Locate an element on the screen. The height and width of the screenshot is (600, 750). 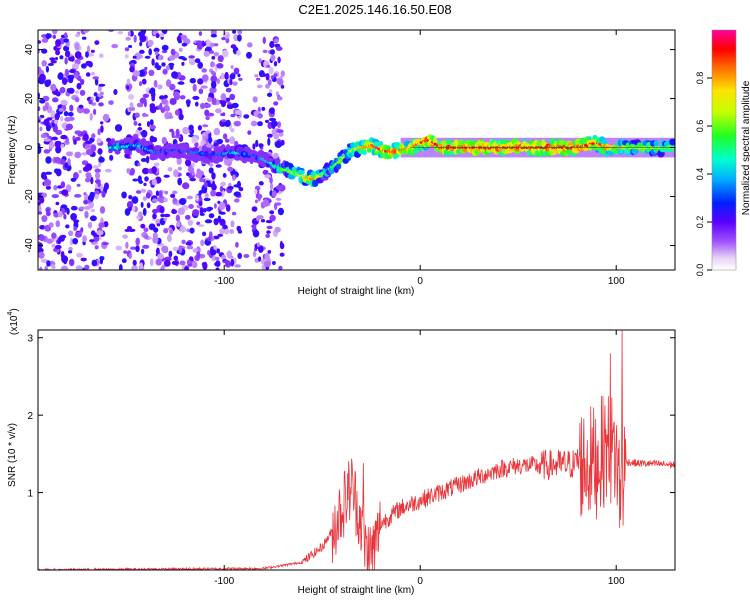
x-tick-label: 100 is located at coordinates (616, 281).